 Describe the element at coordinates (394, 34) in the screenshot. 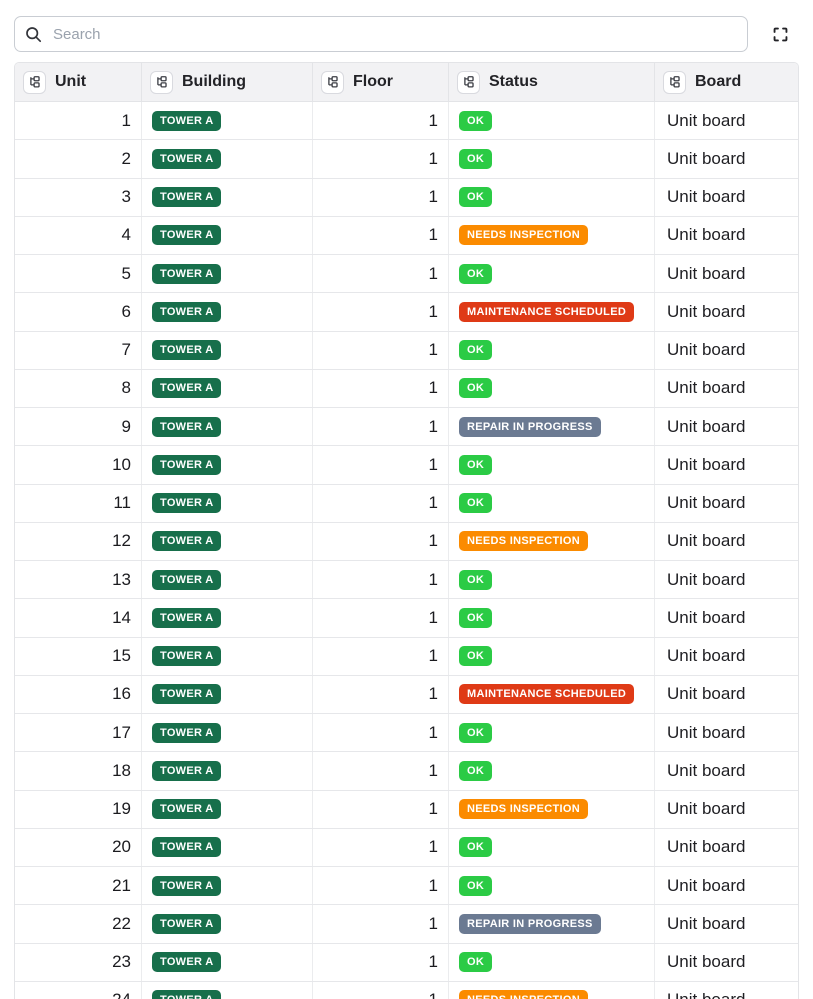

I see `search-input` at that location.